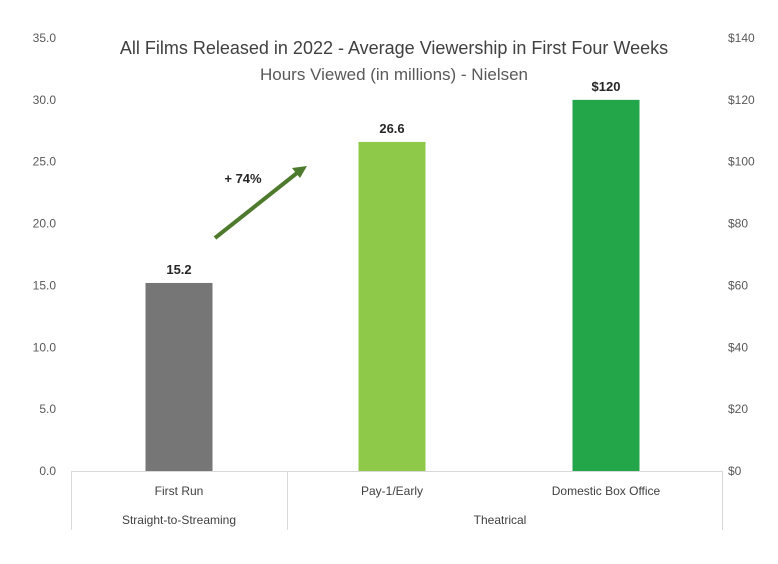  I want to click on left-tick-label: 5.0, so click(47, 409).